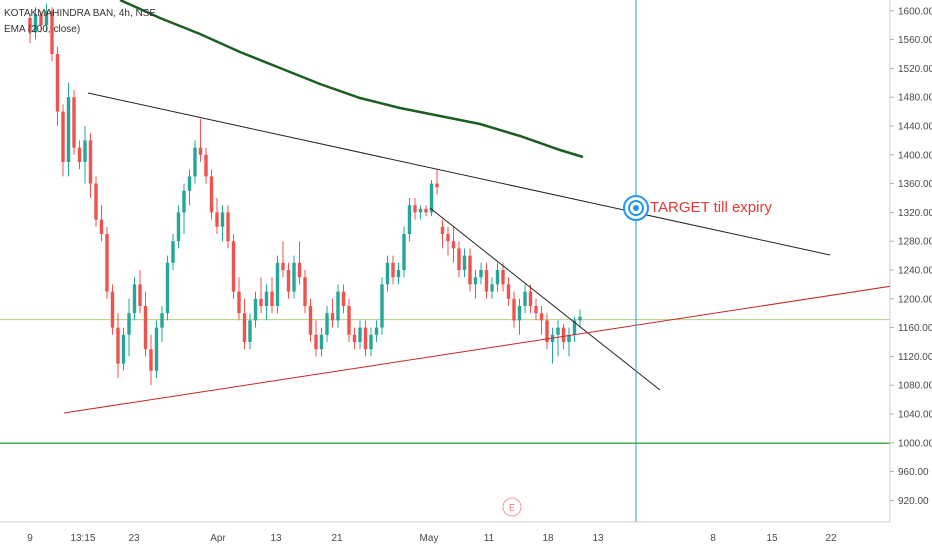 Image resolution: width=932 pixels, height=550 pixels. What do you see at coordinates (80, 13) in the screenshot?
I see `symbol-title: KOTAKMAHINDRA BAN, 4h, NSE` at bounding box center [80, 13].